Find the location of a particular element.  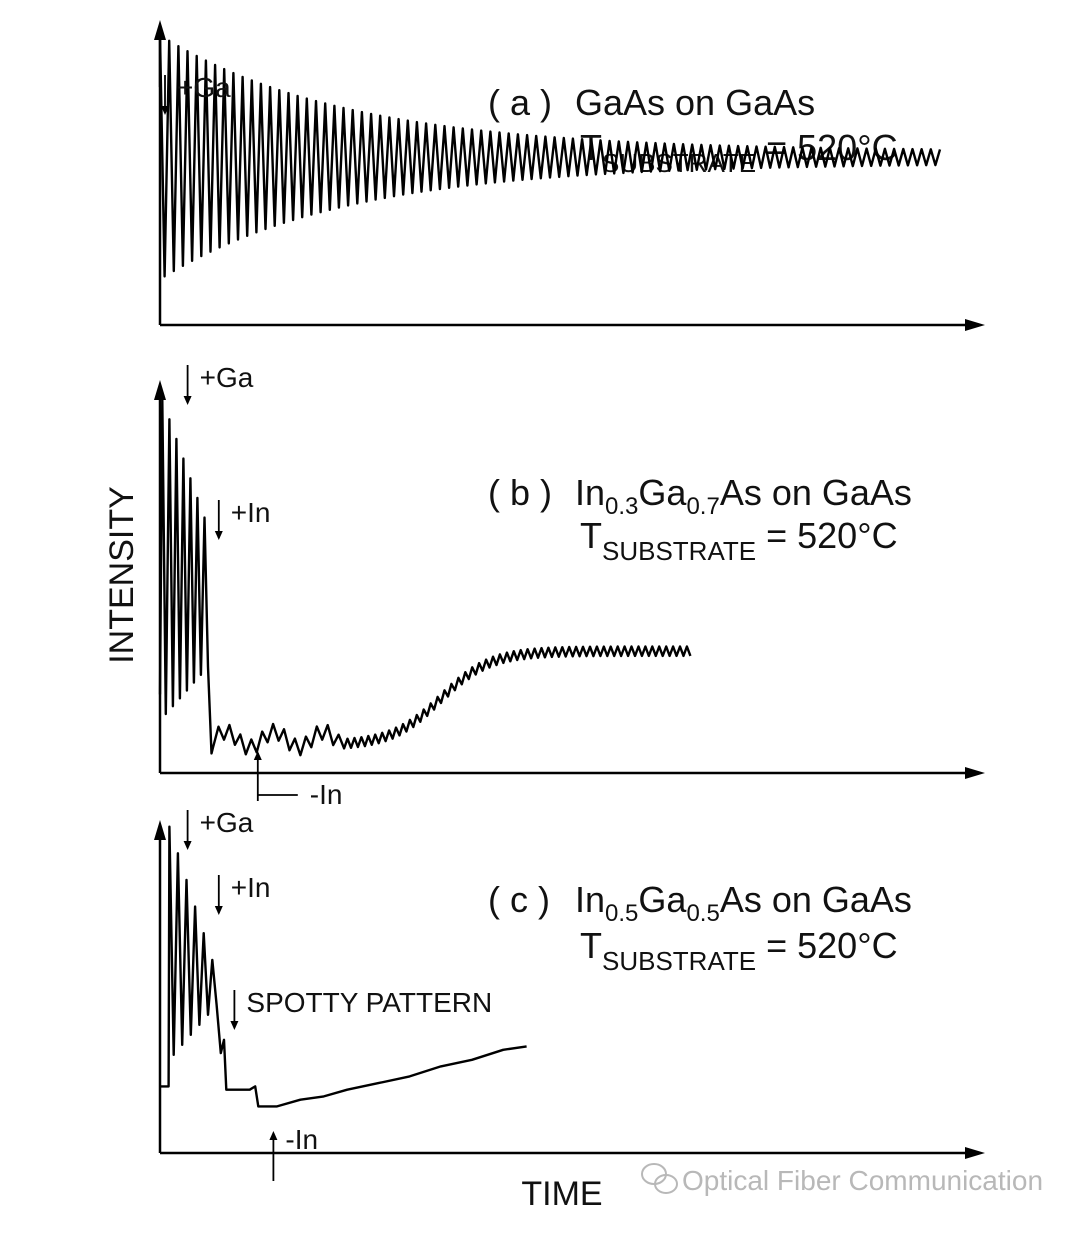

panel-label: ( c ) is located at coordinates (519, 899).